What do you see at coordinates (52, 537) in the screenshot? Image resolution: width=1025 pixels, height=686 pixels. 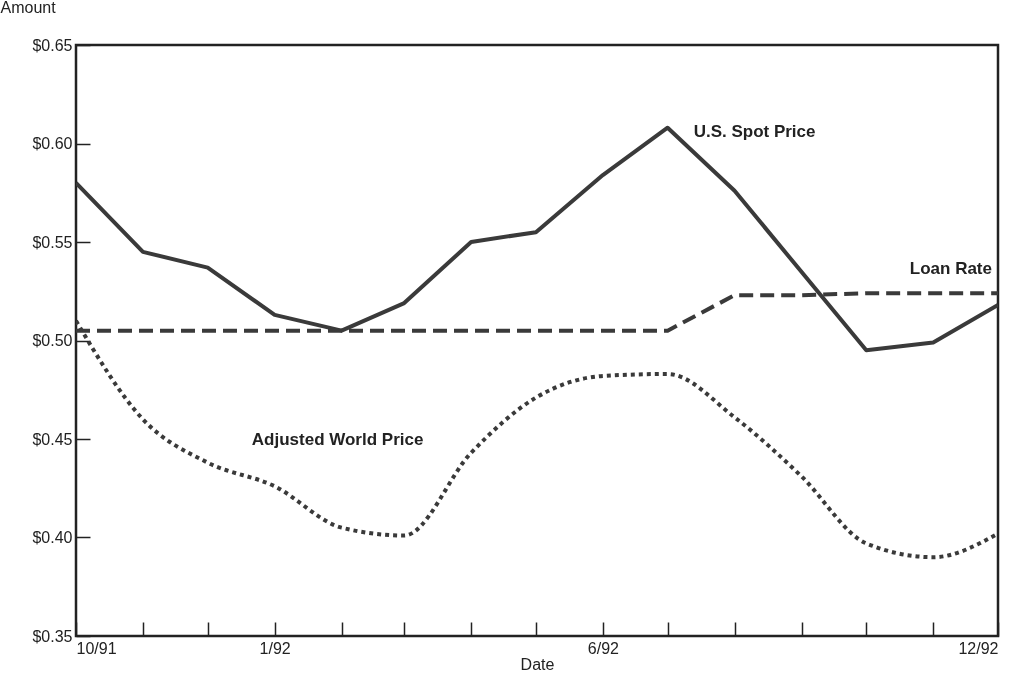 I see `y-tick-label: $0.40` at bounding box center [52, 537].